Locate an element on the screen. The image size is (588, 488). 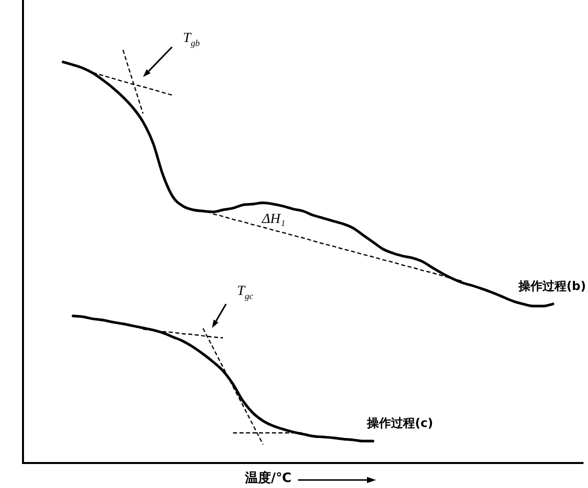
series-label: 操作过程(c) is located at coordinates (400, 423).